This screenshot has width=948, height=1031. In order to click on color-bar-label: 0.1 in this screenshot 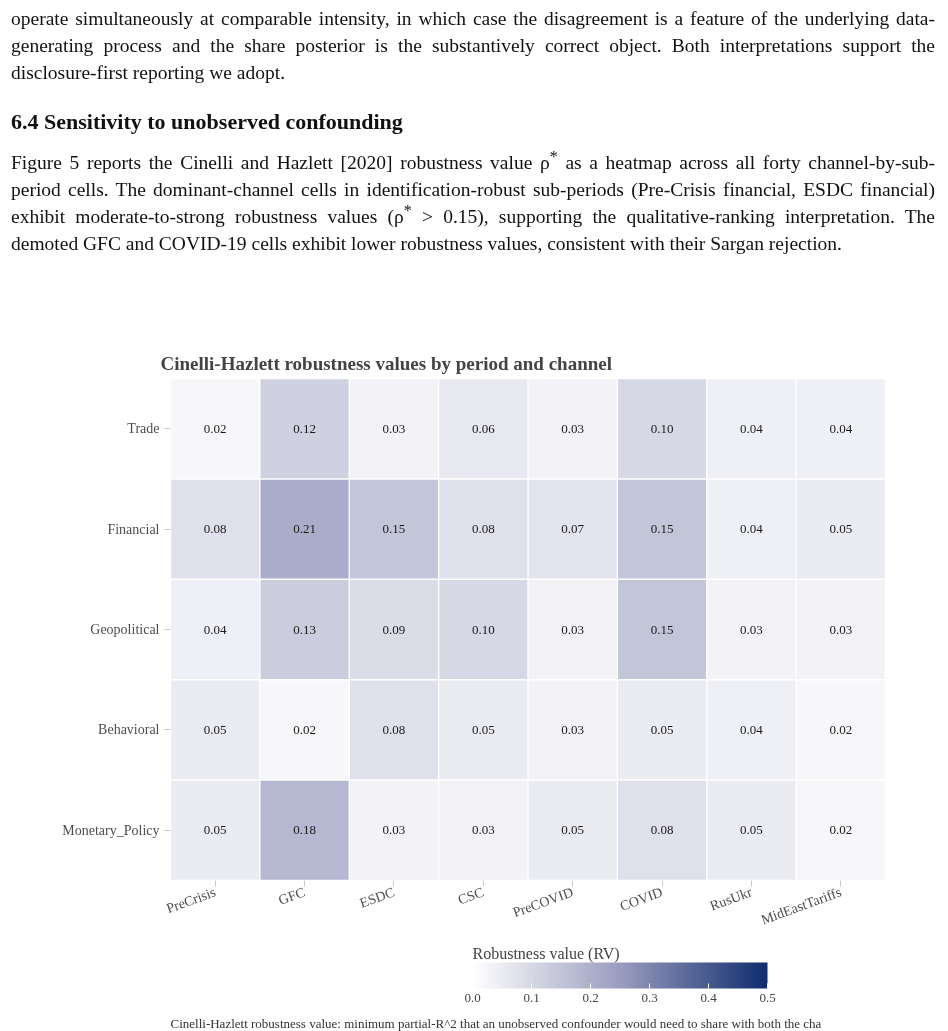, I will do `click(531, 997)`.